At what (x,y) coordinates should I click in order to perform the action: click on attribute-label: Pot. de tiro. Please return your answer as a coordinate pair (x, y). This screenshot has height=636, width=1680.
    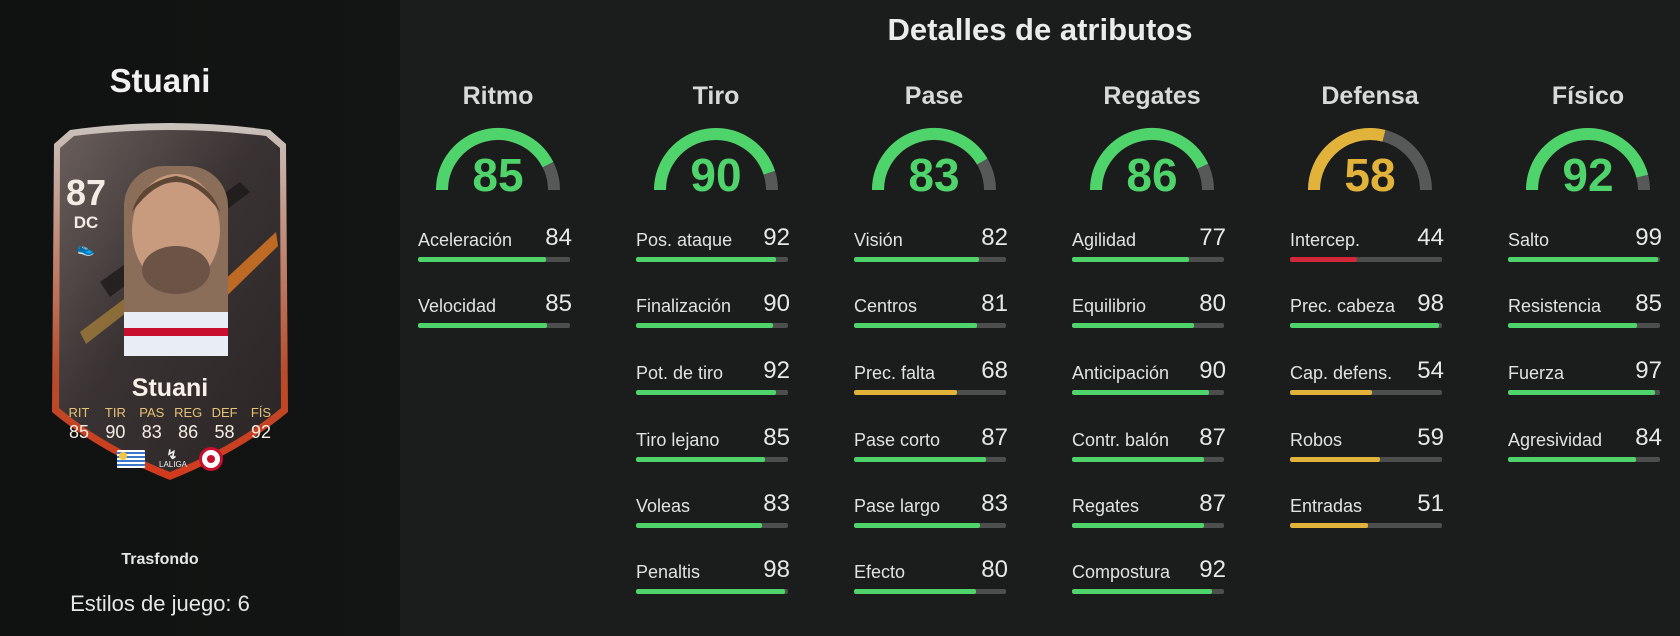
    Looking at the image, I should click on (680, 373).